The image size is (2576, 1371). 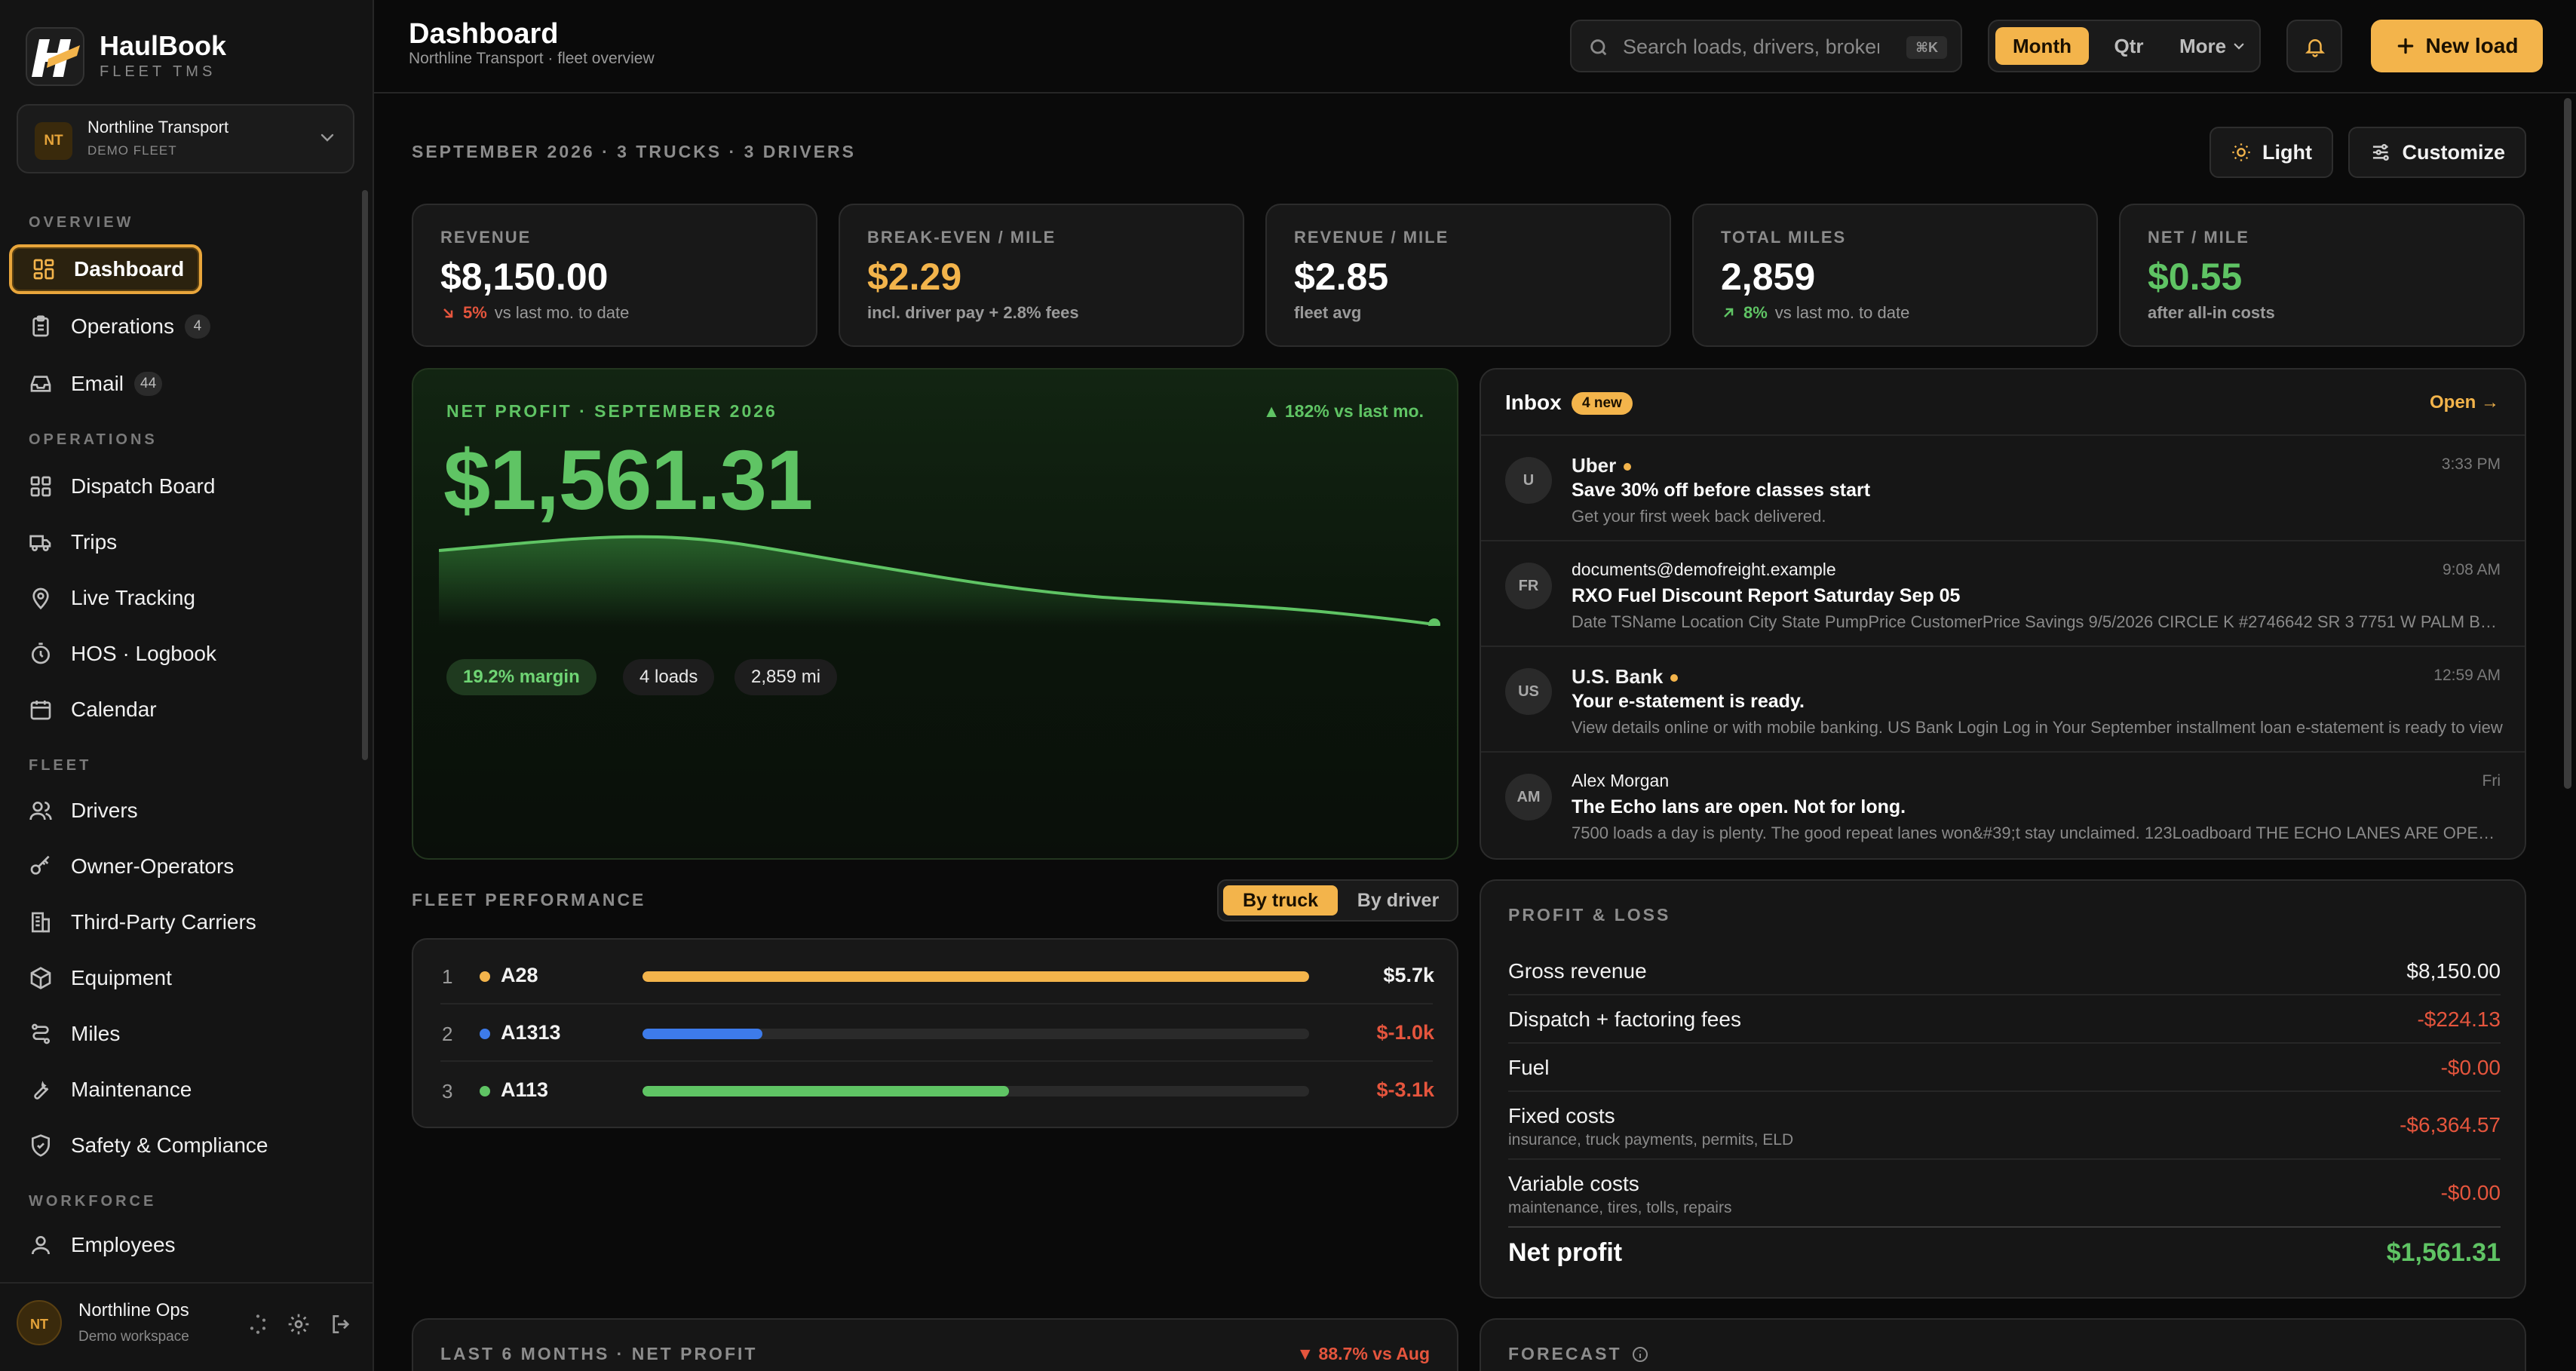 What do you see at coordinates (104, 810) in the screenshot?
I see `sidebar-item-label: Drivers` at bounding box center [104, 810].